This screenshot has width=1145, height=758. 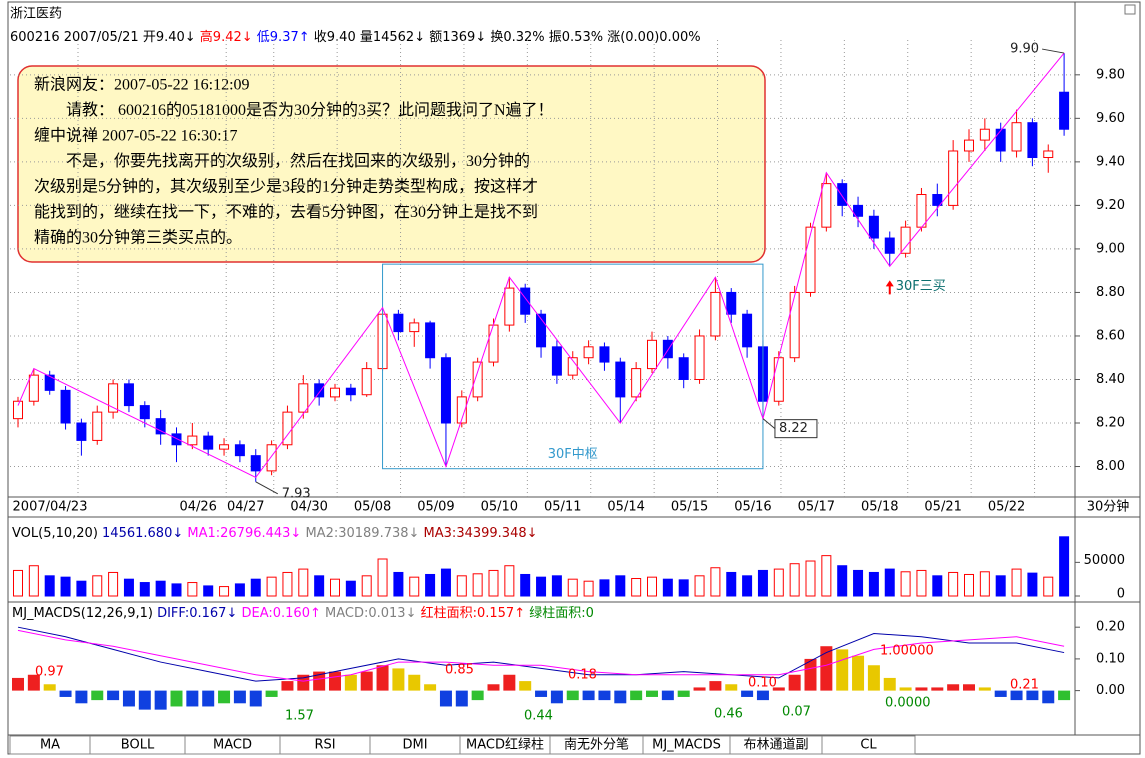 I want to click on tab-label: RSI, so click(x=324, y=745).